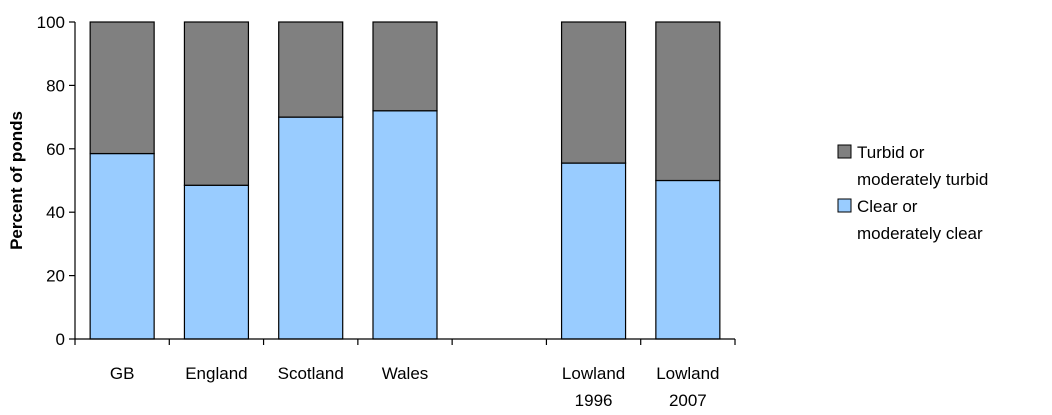 This screenshot has width=1052, height=415. Describe the element at coordinates (55, 212) in the screenshot. I see `y-tick-label: 40` at that location.